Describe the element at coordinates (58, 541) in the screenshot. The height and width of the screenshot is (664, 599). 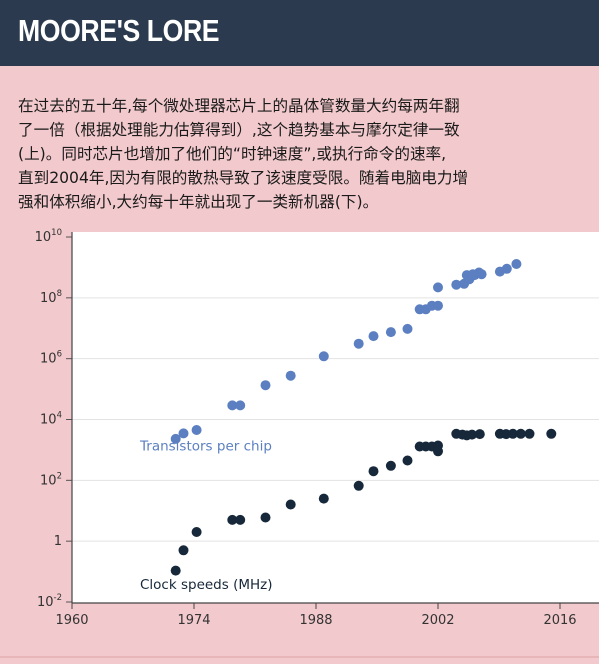
I see `y-tick-label: 1` at that location.